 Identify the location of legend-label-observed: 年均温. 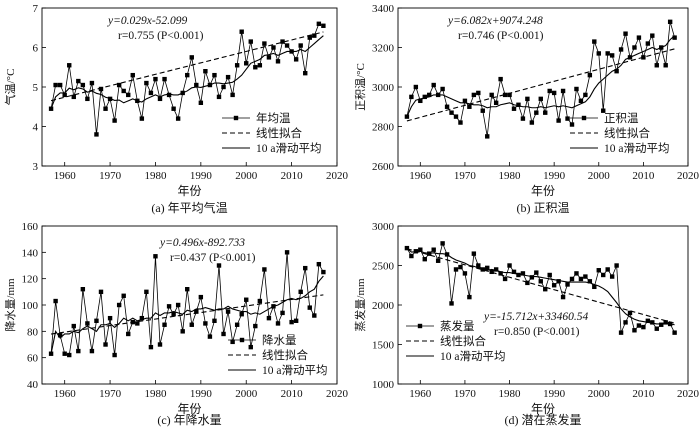
(273, 118).